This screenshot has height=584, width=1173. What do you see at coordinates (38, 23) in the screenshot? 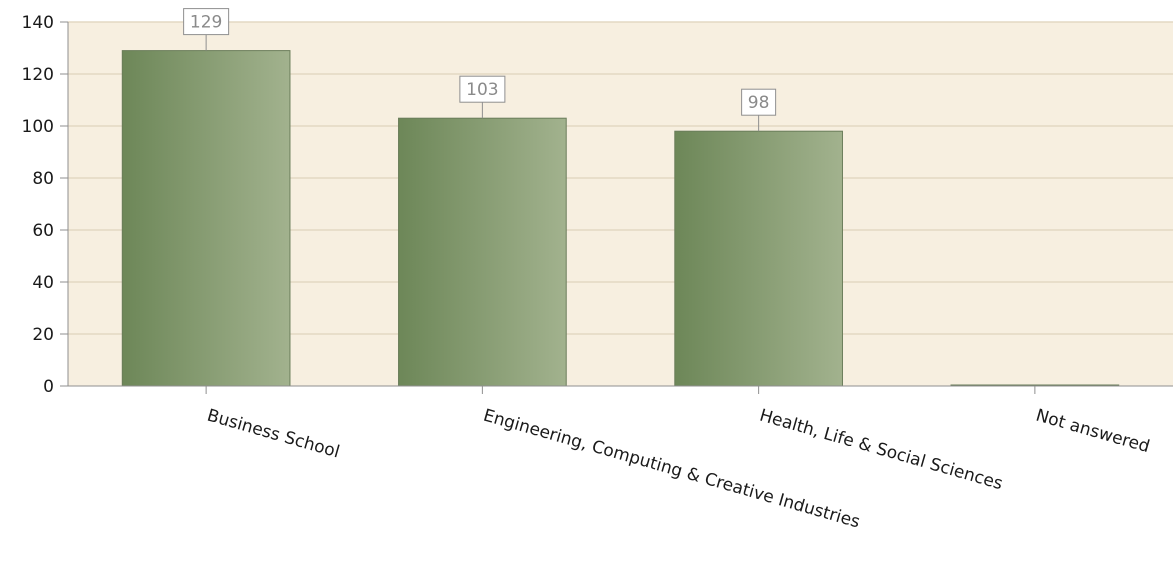
I see `y-tick-label: 140` at bounding box center [38, 23].